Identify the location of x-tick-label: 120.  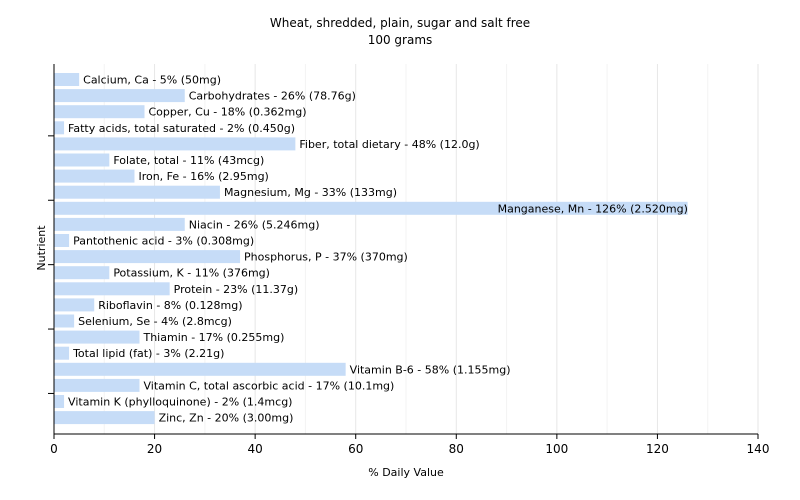
(657, 449).